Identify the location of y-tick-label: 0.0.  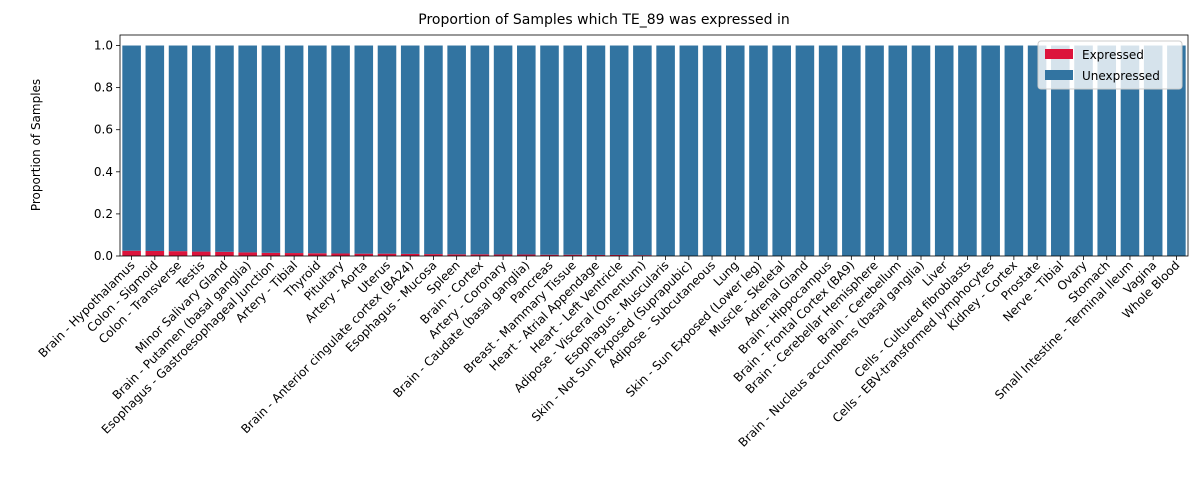
(103, 256).